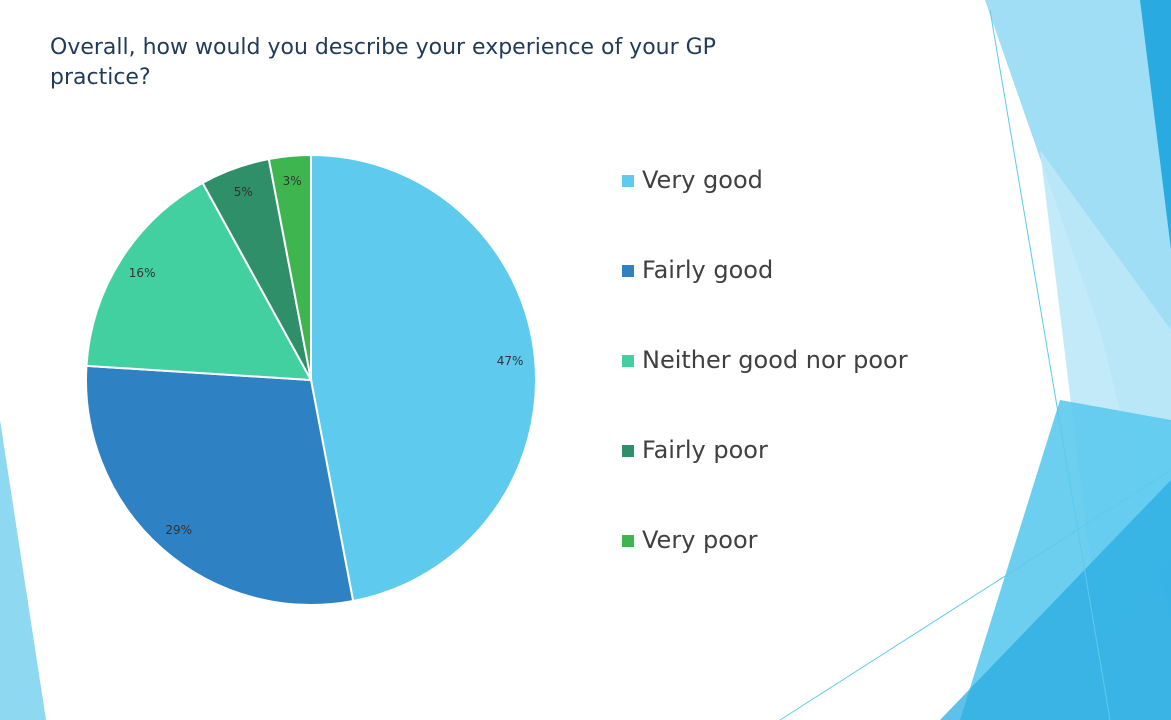 Image resolution: width=1171 pixels, height=720 pixels. I want to click on pie-slice-very-poor, so click(289, 267).